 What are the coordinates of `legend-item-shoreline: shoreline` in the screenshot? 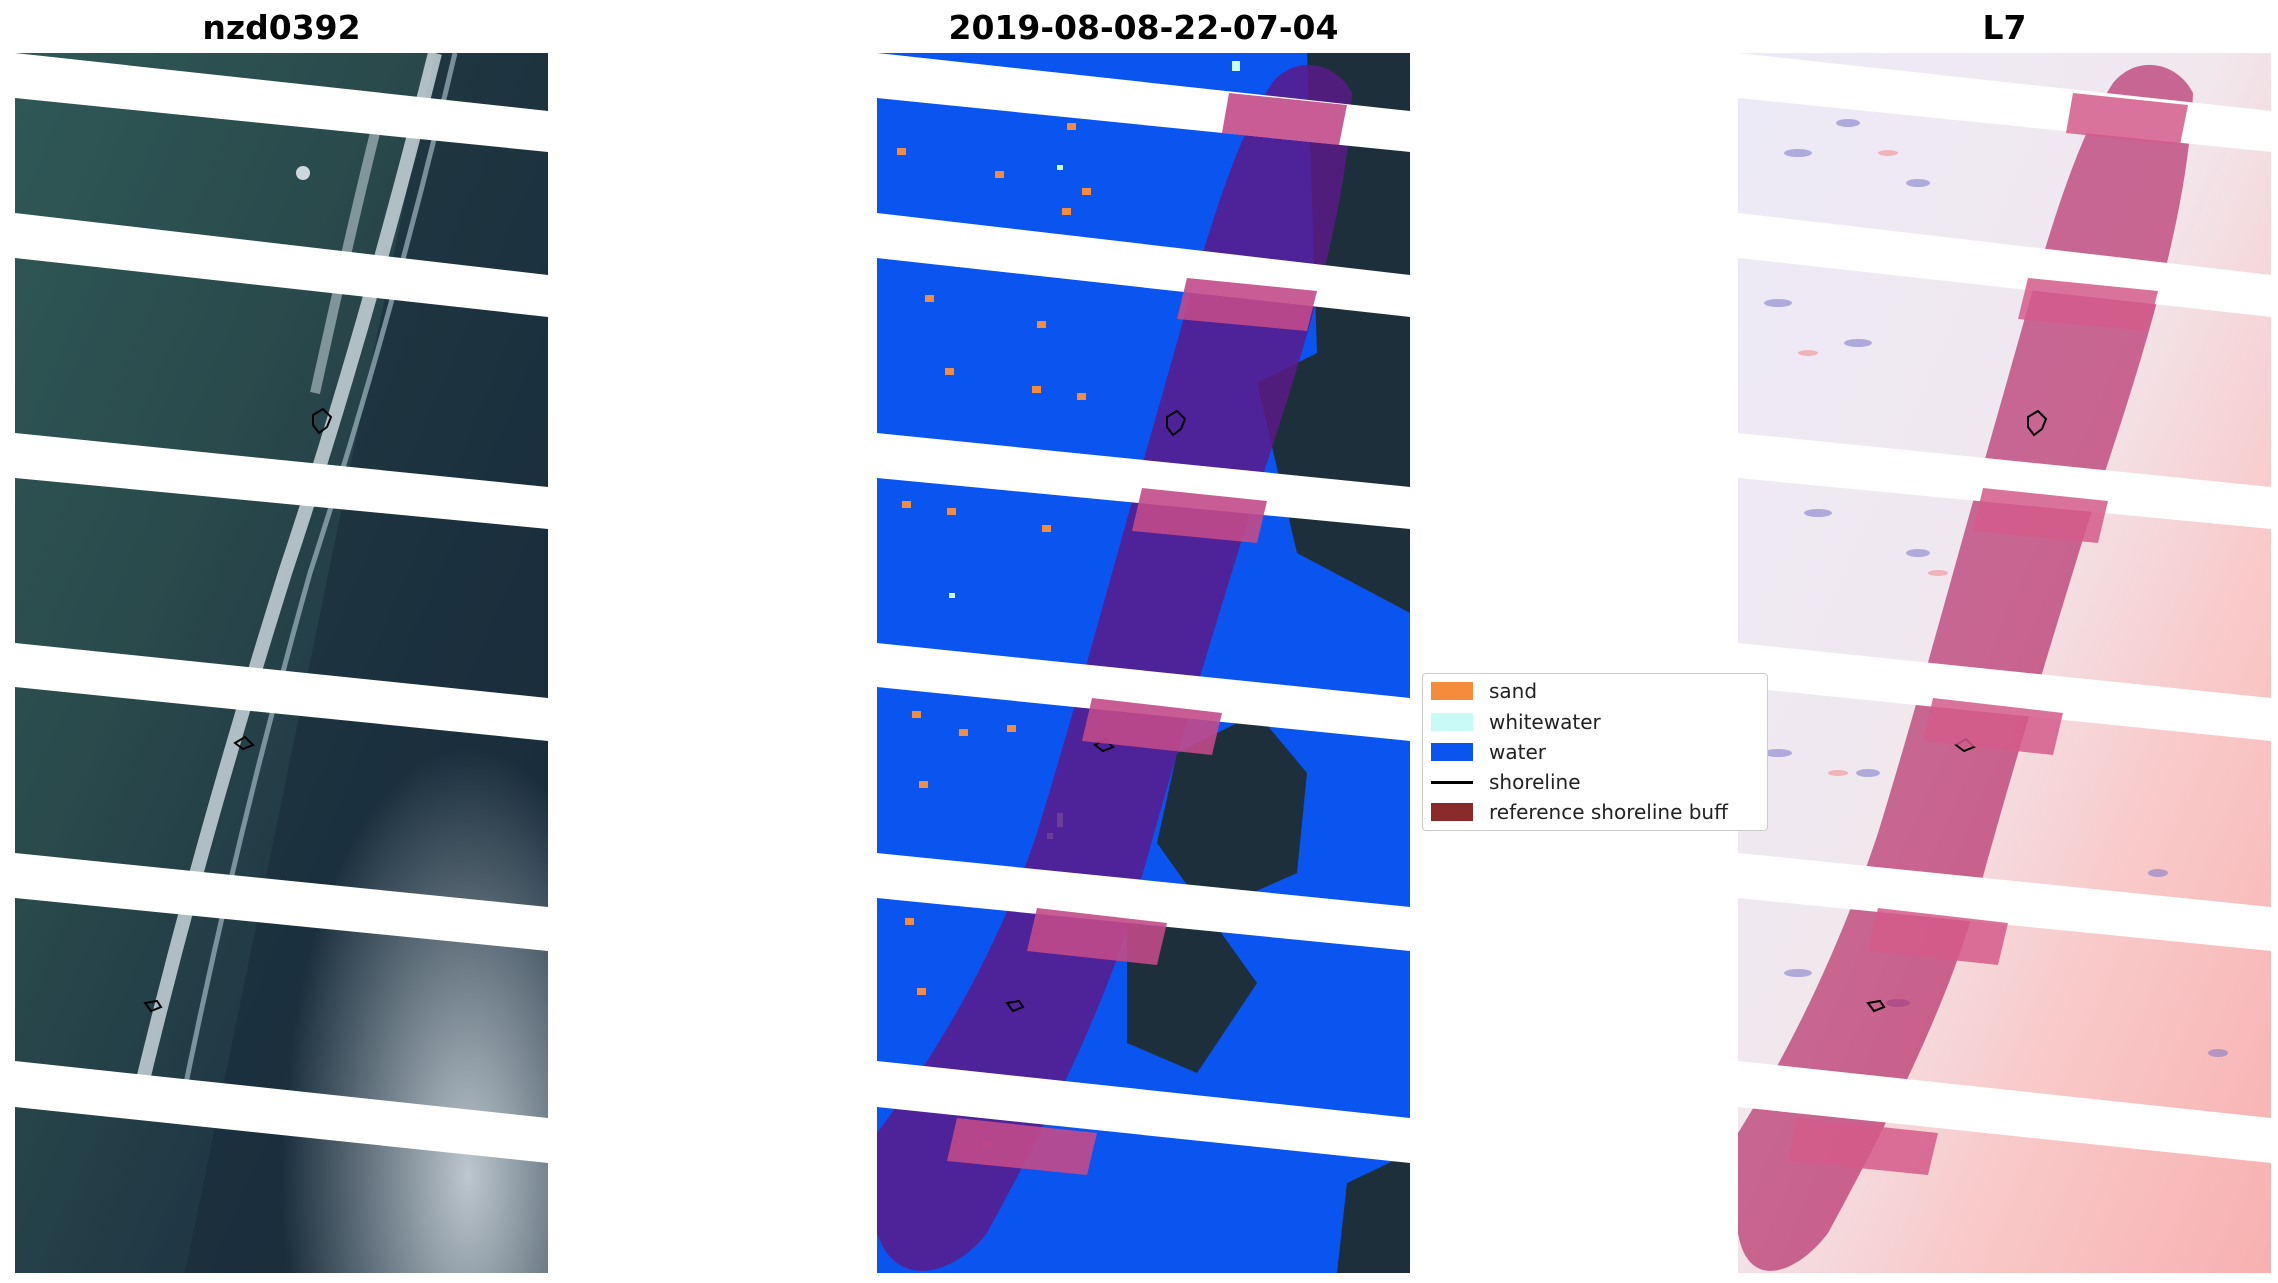 It's located at (1506, 782).